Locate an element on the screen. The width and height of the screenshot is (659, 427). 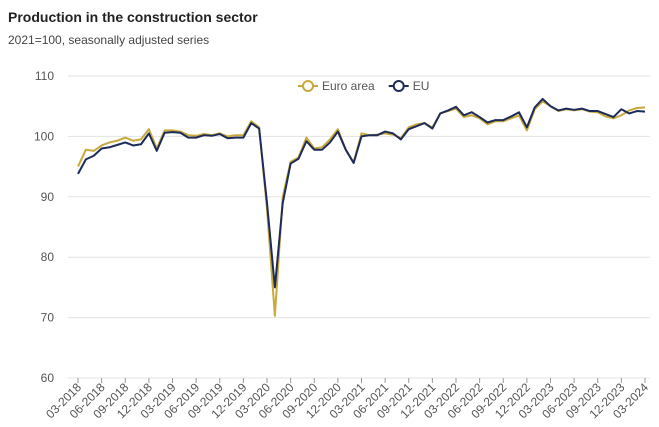
legend-label: EU is located at coordinates (421, 86).